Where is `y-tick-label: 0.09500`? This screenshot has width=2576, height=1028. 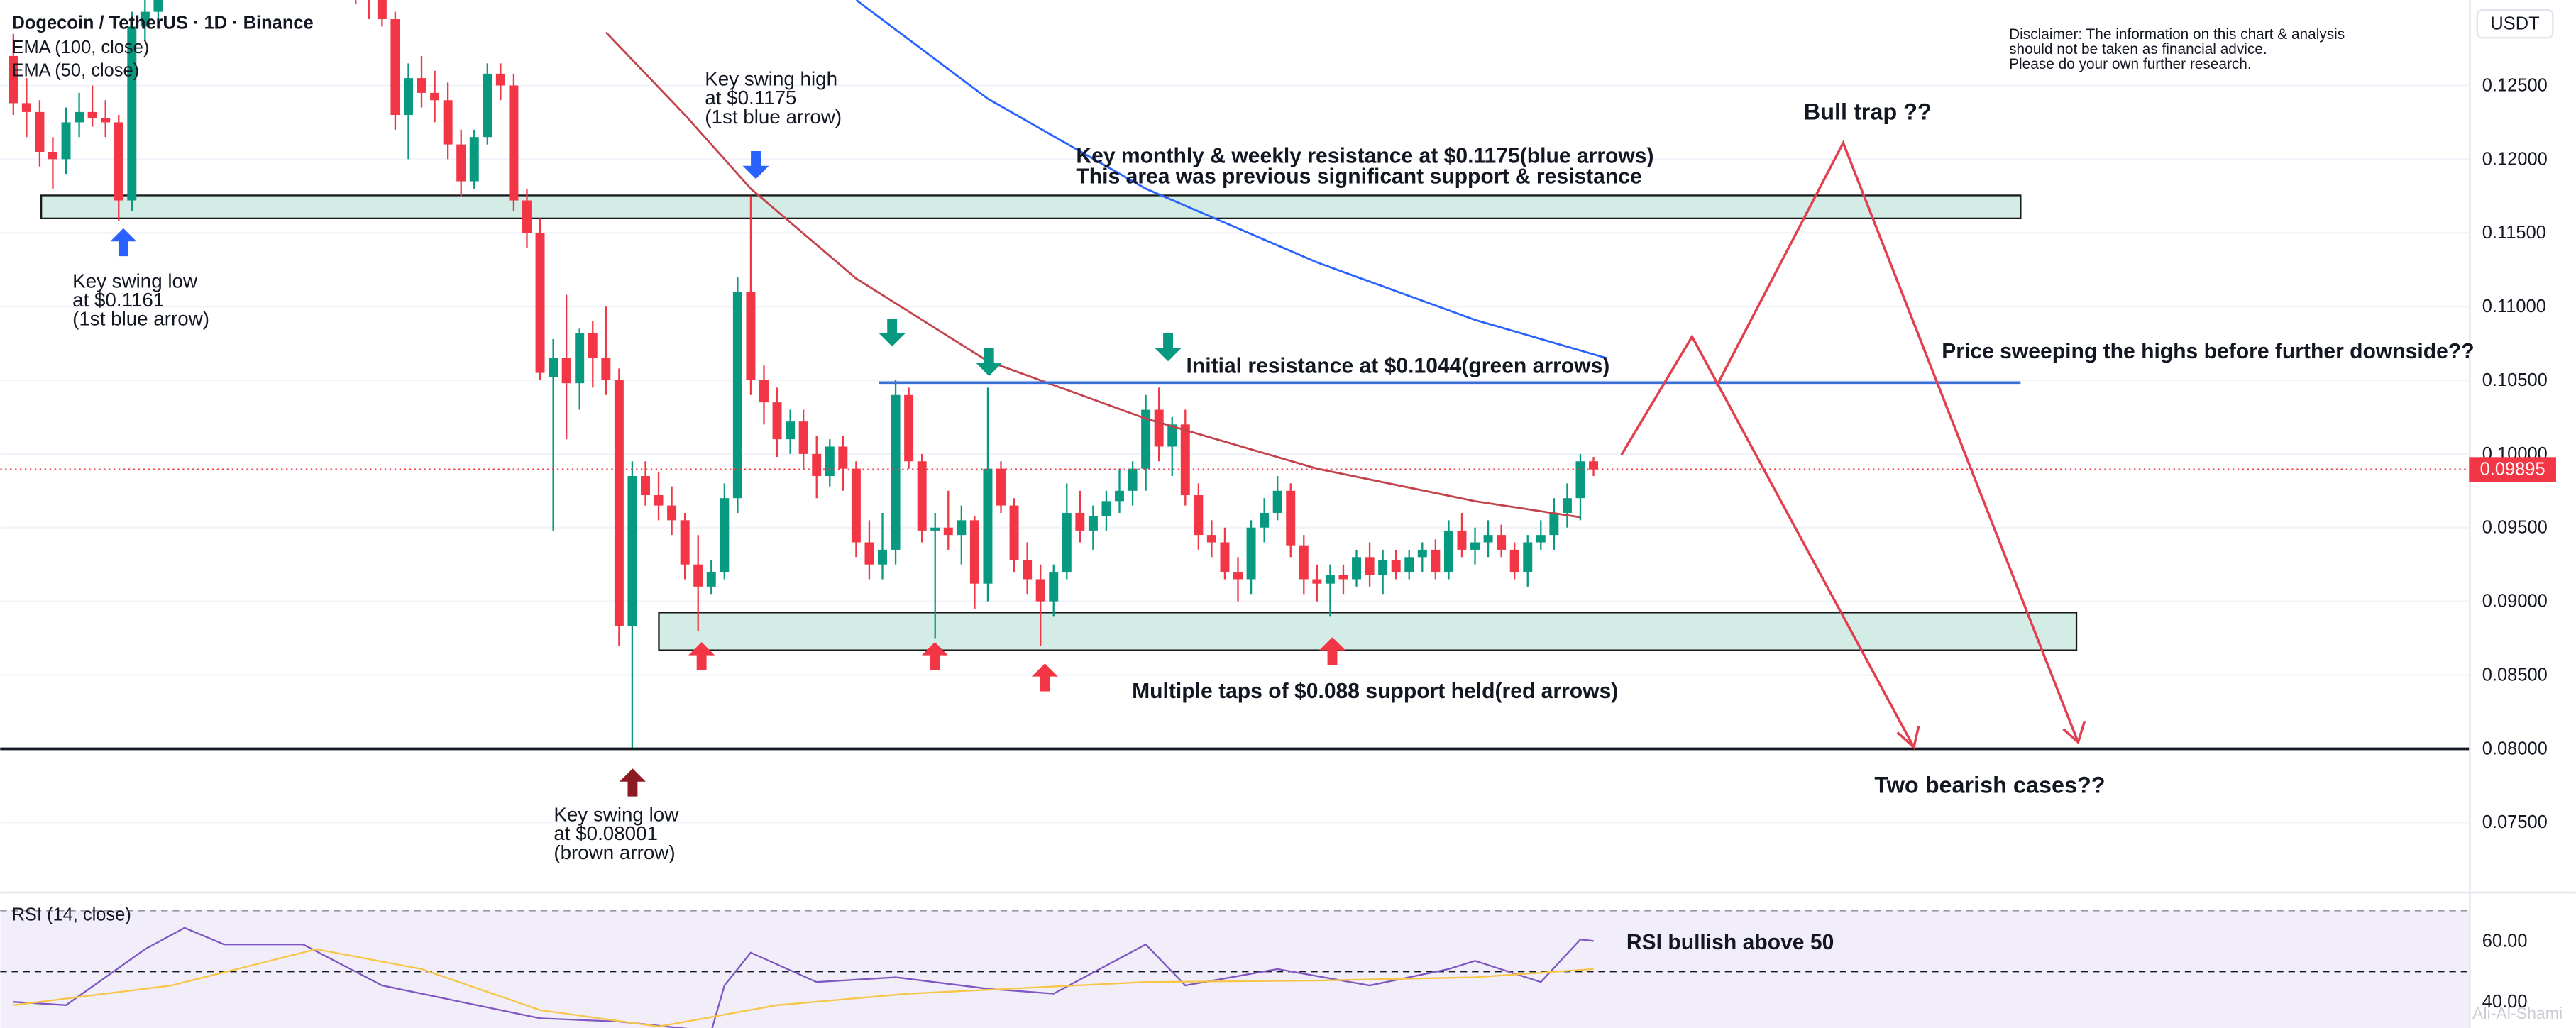
y-tick-label: 0.09500 is located at coordinates (2515, 528).